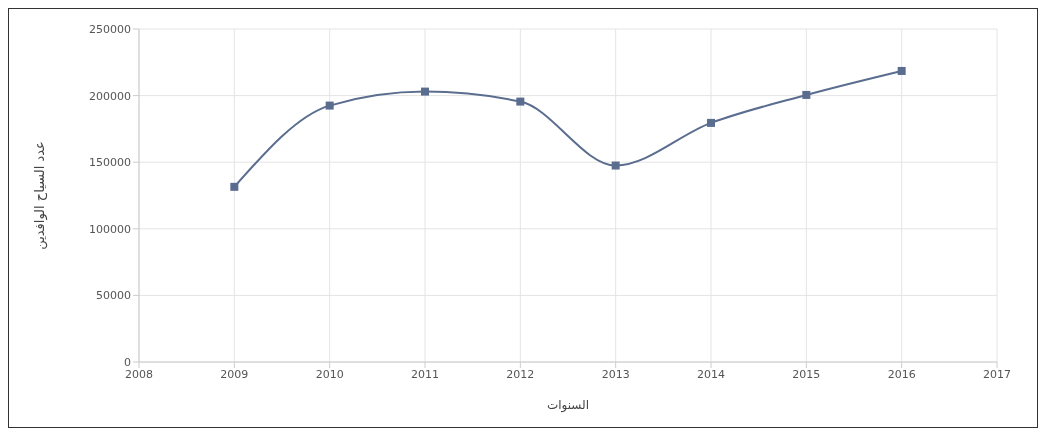  What do you see at coordinates (110, 29) in the screenshot?
I see `y-tick-label: 250000` at bounding box center [110, 29].